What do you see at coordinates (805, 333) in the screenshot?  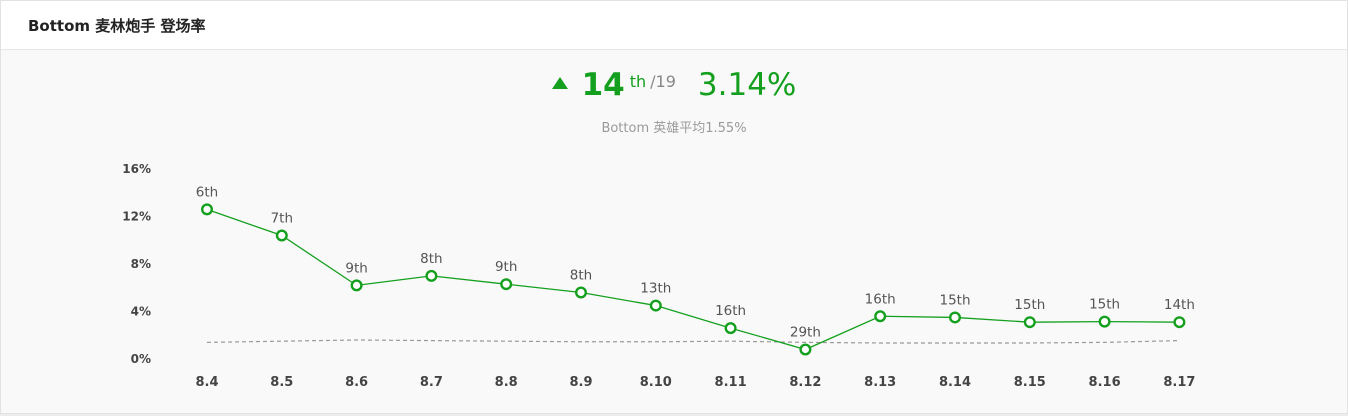 I see `data-label: 29th` at bounding box center [805, 333].